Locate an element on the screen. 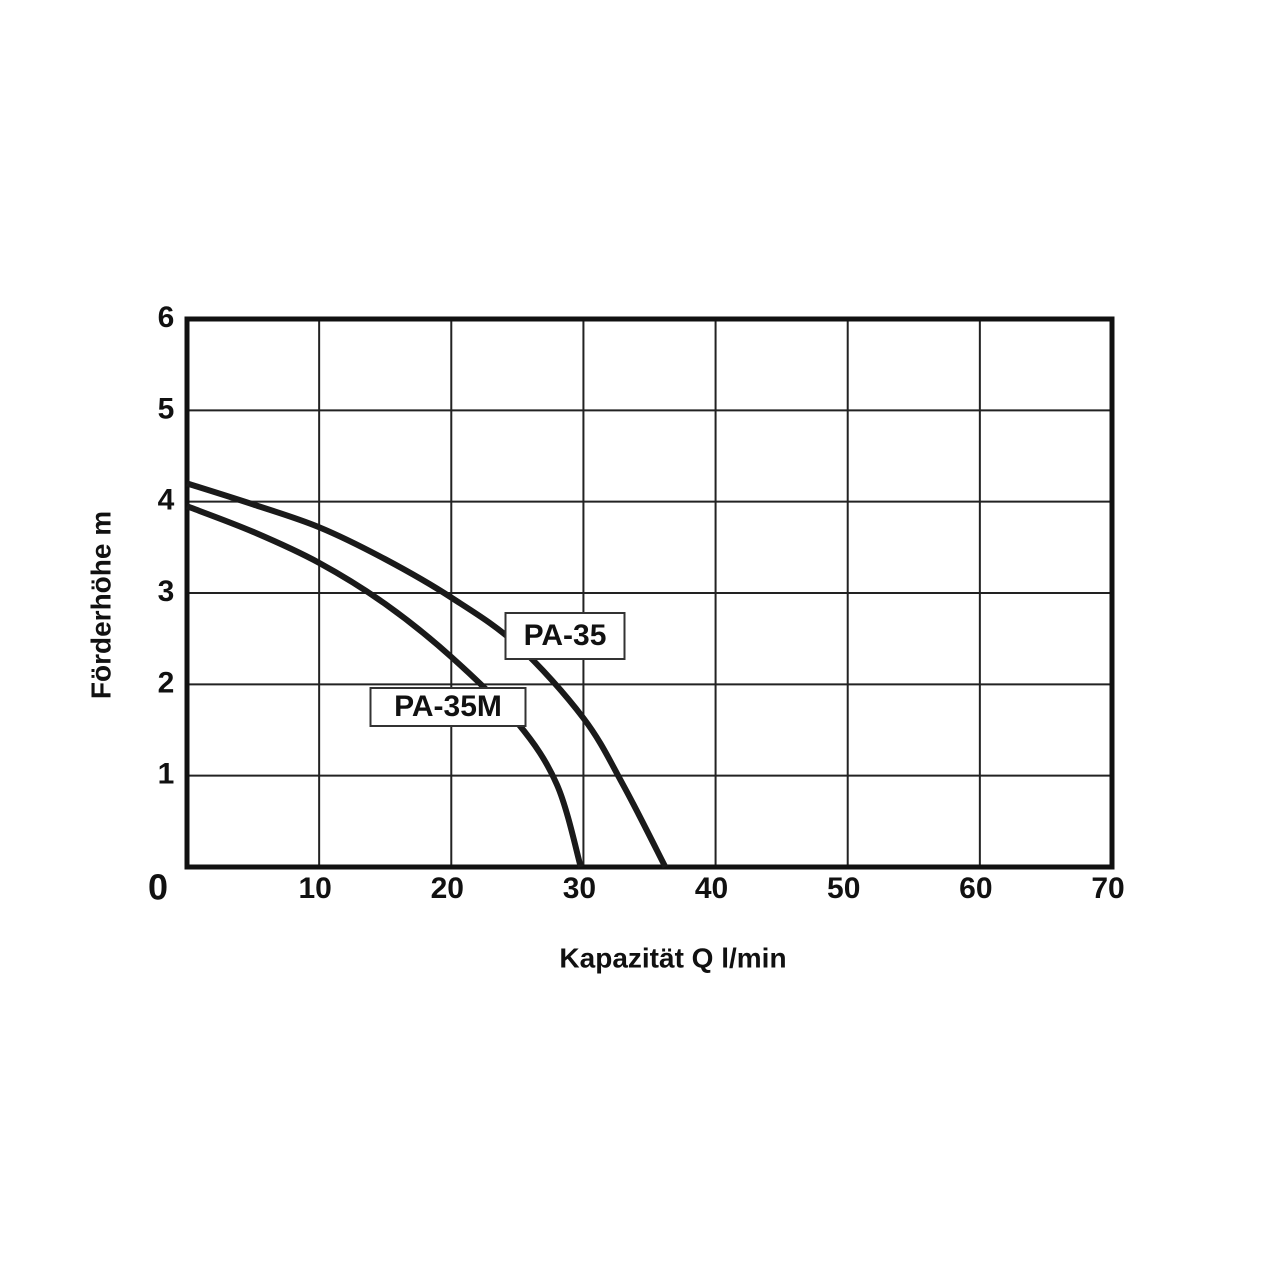 The height and width of the screenshot is (1280, 1280). x-tick-label: 60 is located at coordinates (975, 888).